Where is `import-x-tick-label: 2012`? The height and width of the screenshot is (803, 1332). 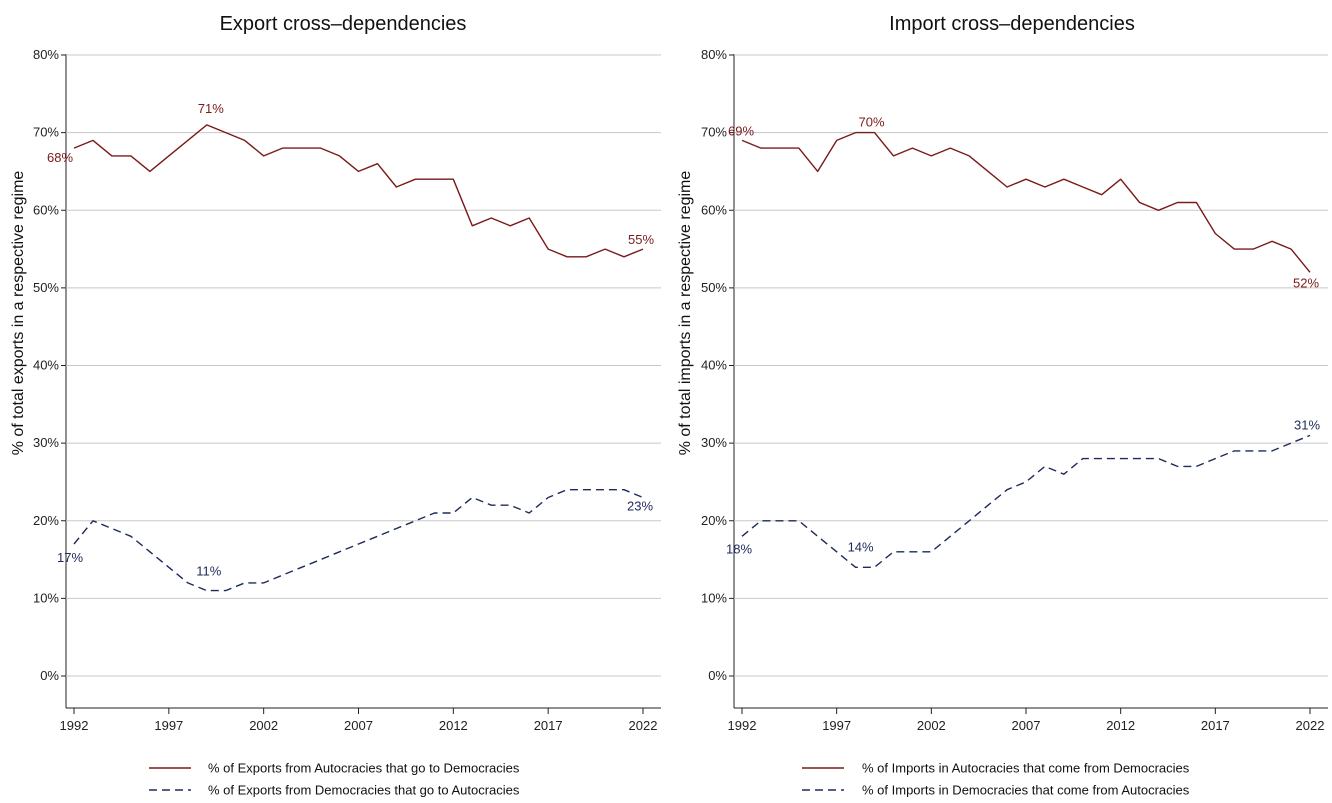 import-x-tick-label: 2012 is located at coordinates (1120, 725).